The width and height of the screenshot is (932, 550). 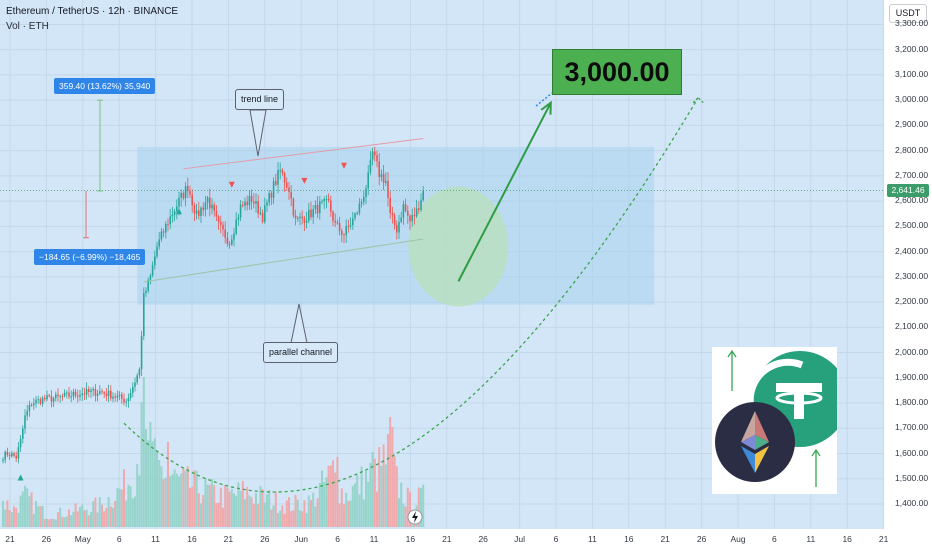 I want to click on currency-selector: USDT, so click(x=908, y=13).